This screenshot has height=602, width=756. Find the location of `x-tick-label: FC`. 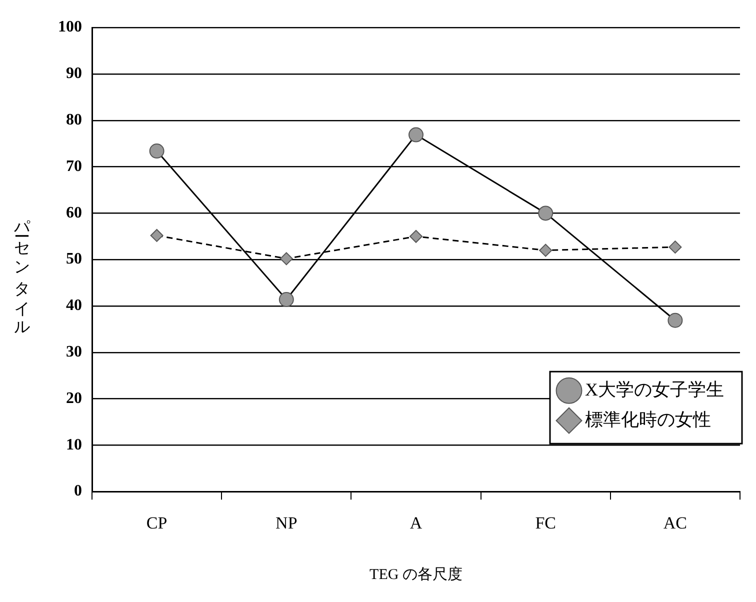

x-tick-label: FC is located at coordinates (545, 522).